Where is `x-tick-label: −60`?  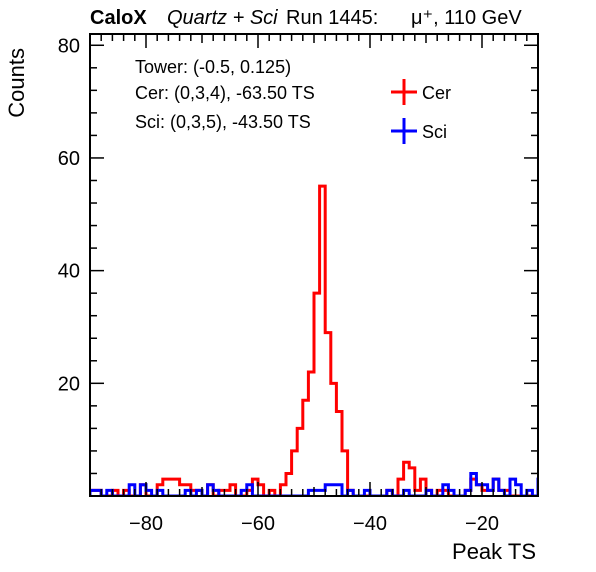
x-tick-label: −60 is located at coordinates (258, 524).